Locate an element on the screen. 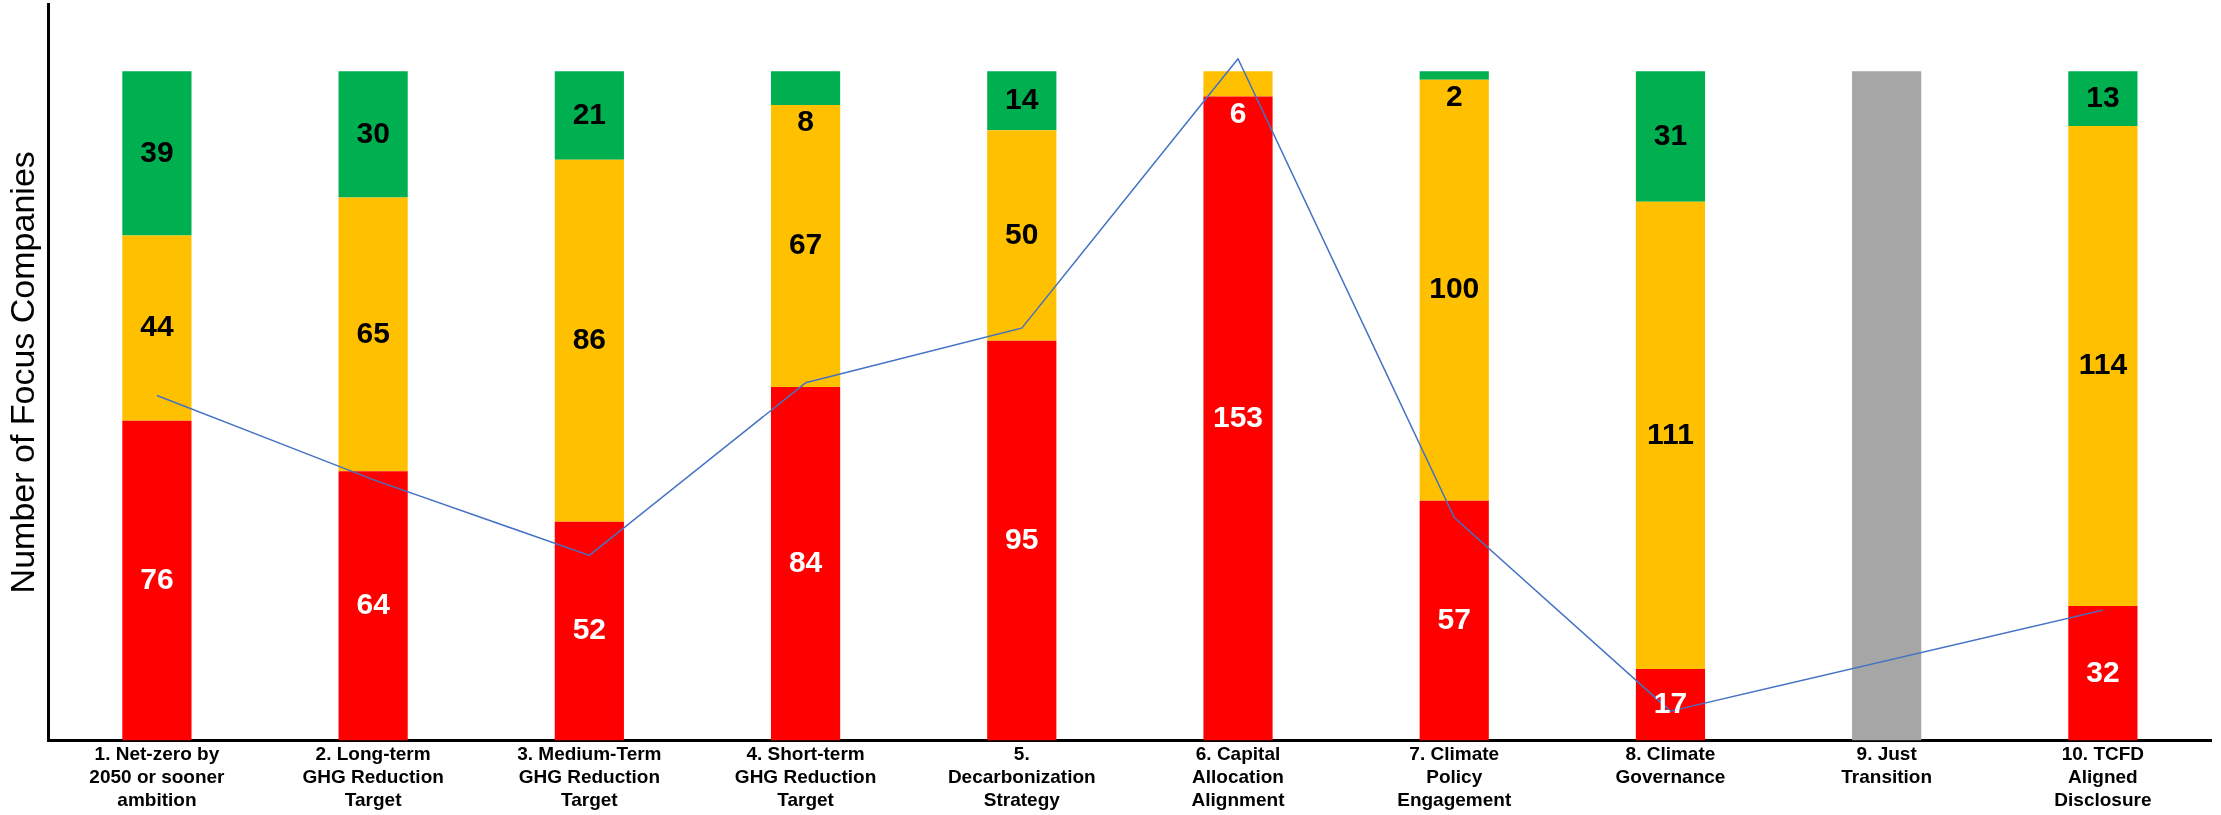 This screenshot has height=815, width=2221. y-axis-title: Number of Focus Companies is located at coordinates (21, 372).